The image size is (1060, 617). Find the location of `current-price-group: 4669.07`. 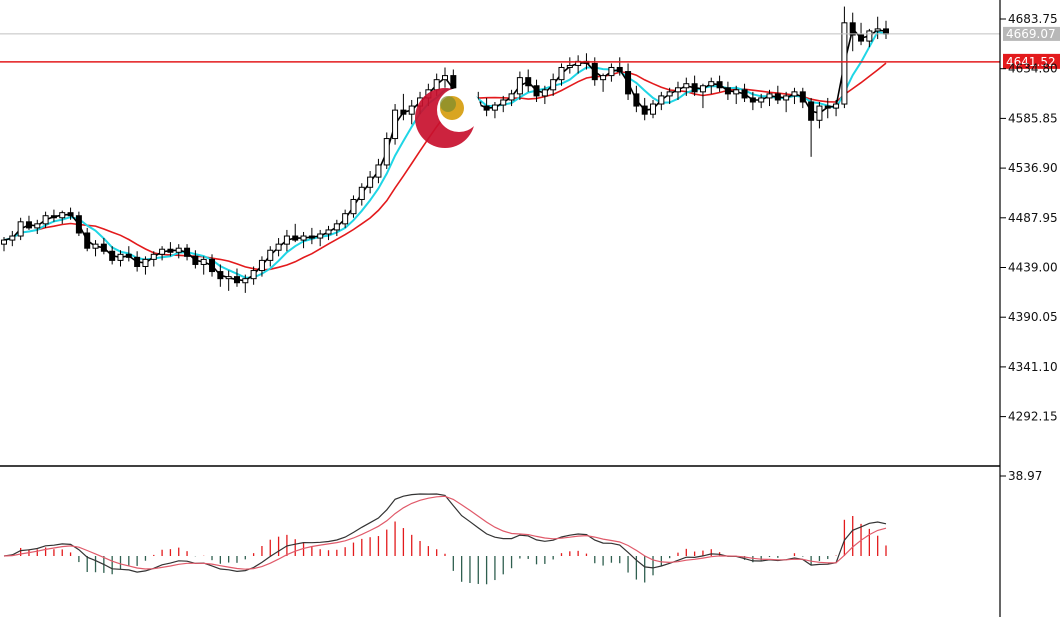

current-price-group: 4669.07 is located at coordinates (530, 33).